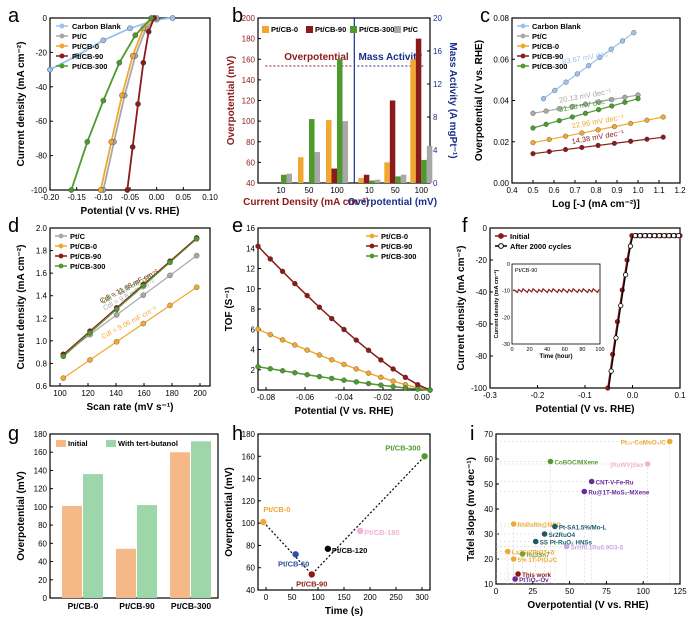 Image resolution: width=700 pixels, height=627 pixels. Describe the element at coordinates (42, 543) in the screenshot. I see `y-tick-label: 60` at that location.